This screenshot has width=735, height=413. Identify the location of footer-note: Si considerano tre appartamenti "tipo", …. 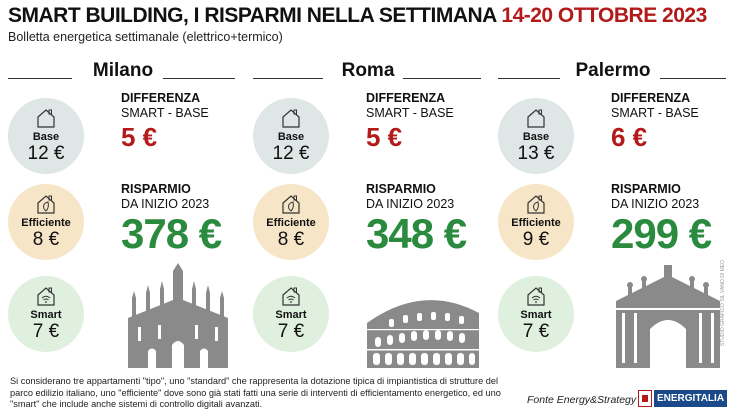
(255, 392).